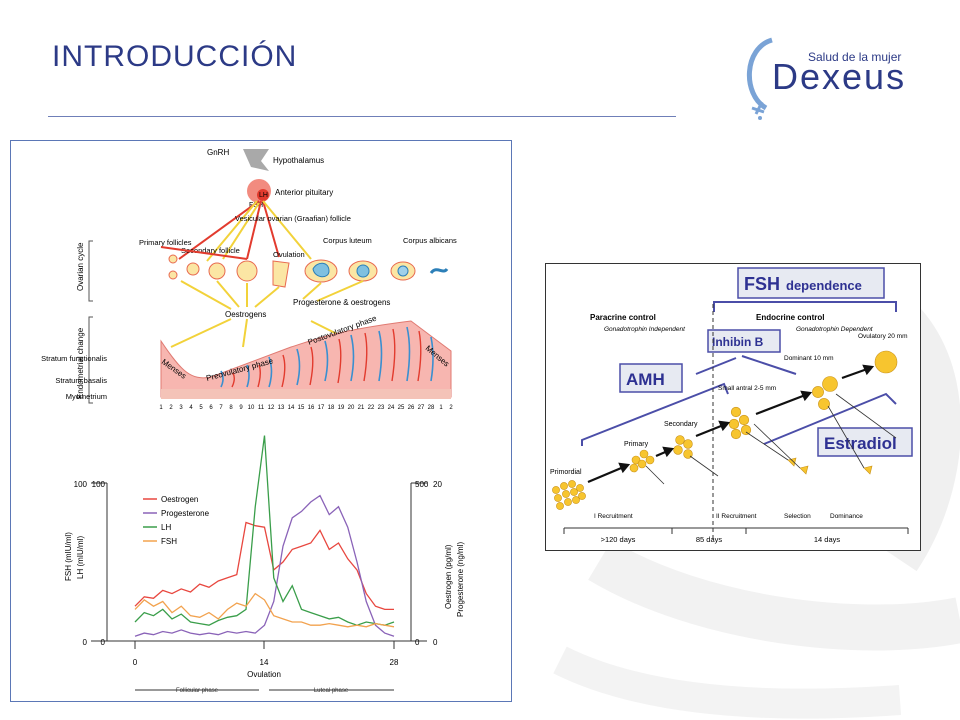 This screenshot has width=960, height=720. What do you see at coordinates (341, 302) in the screenshot?
I see `progesterone-label: Progesterone & oestrogens` at bounding box center [341, 302].